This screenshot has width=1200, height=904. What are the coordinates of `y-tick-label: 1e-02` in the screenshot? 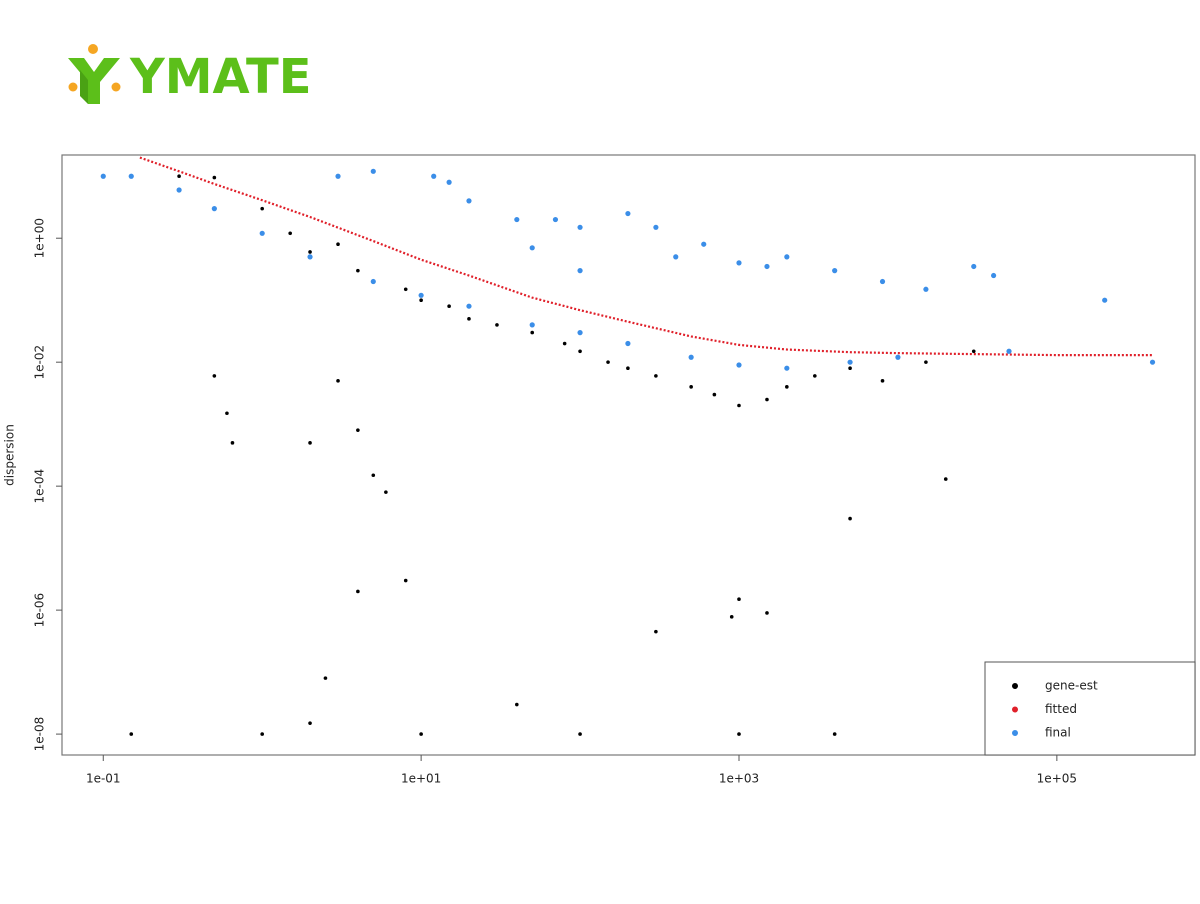 It's located at (40, 362).